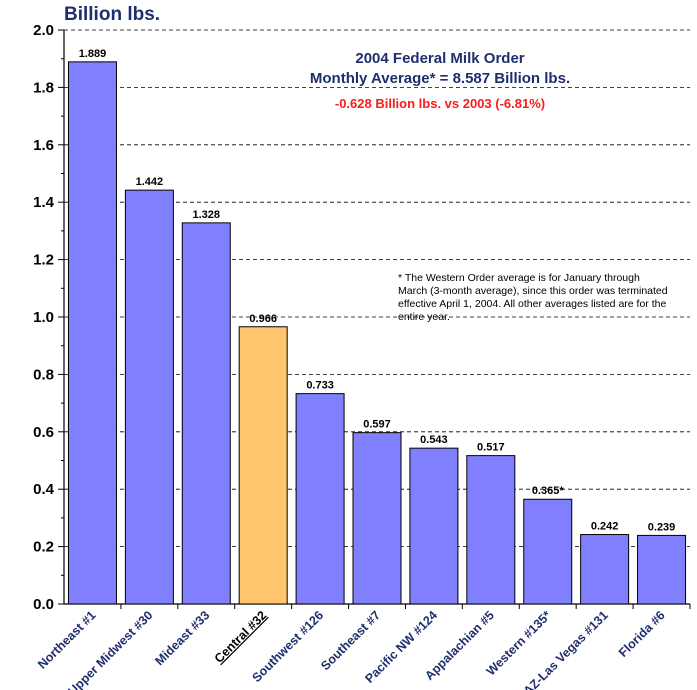 The width and height of the screenshot is (697, 690). Describe the element at coordinates (263, 319) in the screenshot. I see `bar-value-label: 0.966` at that location.